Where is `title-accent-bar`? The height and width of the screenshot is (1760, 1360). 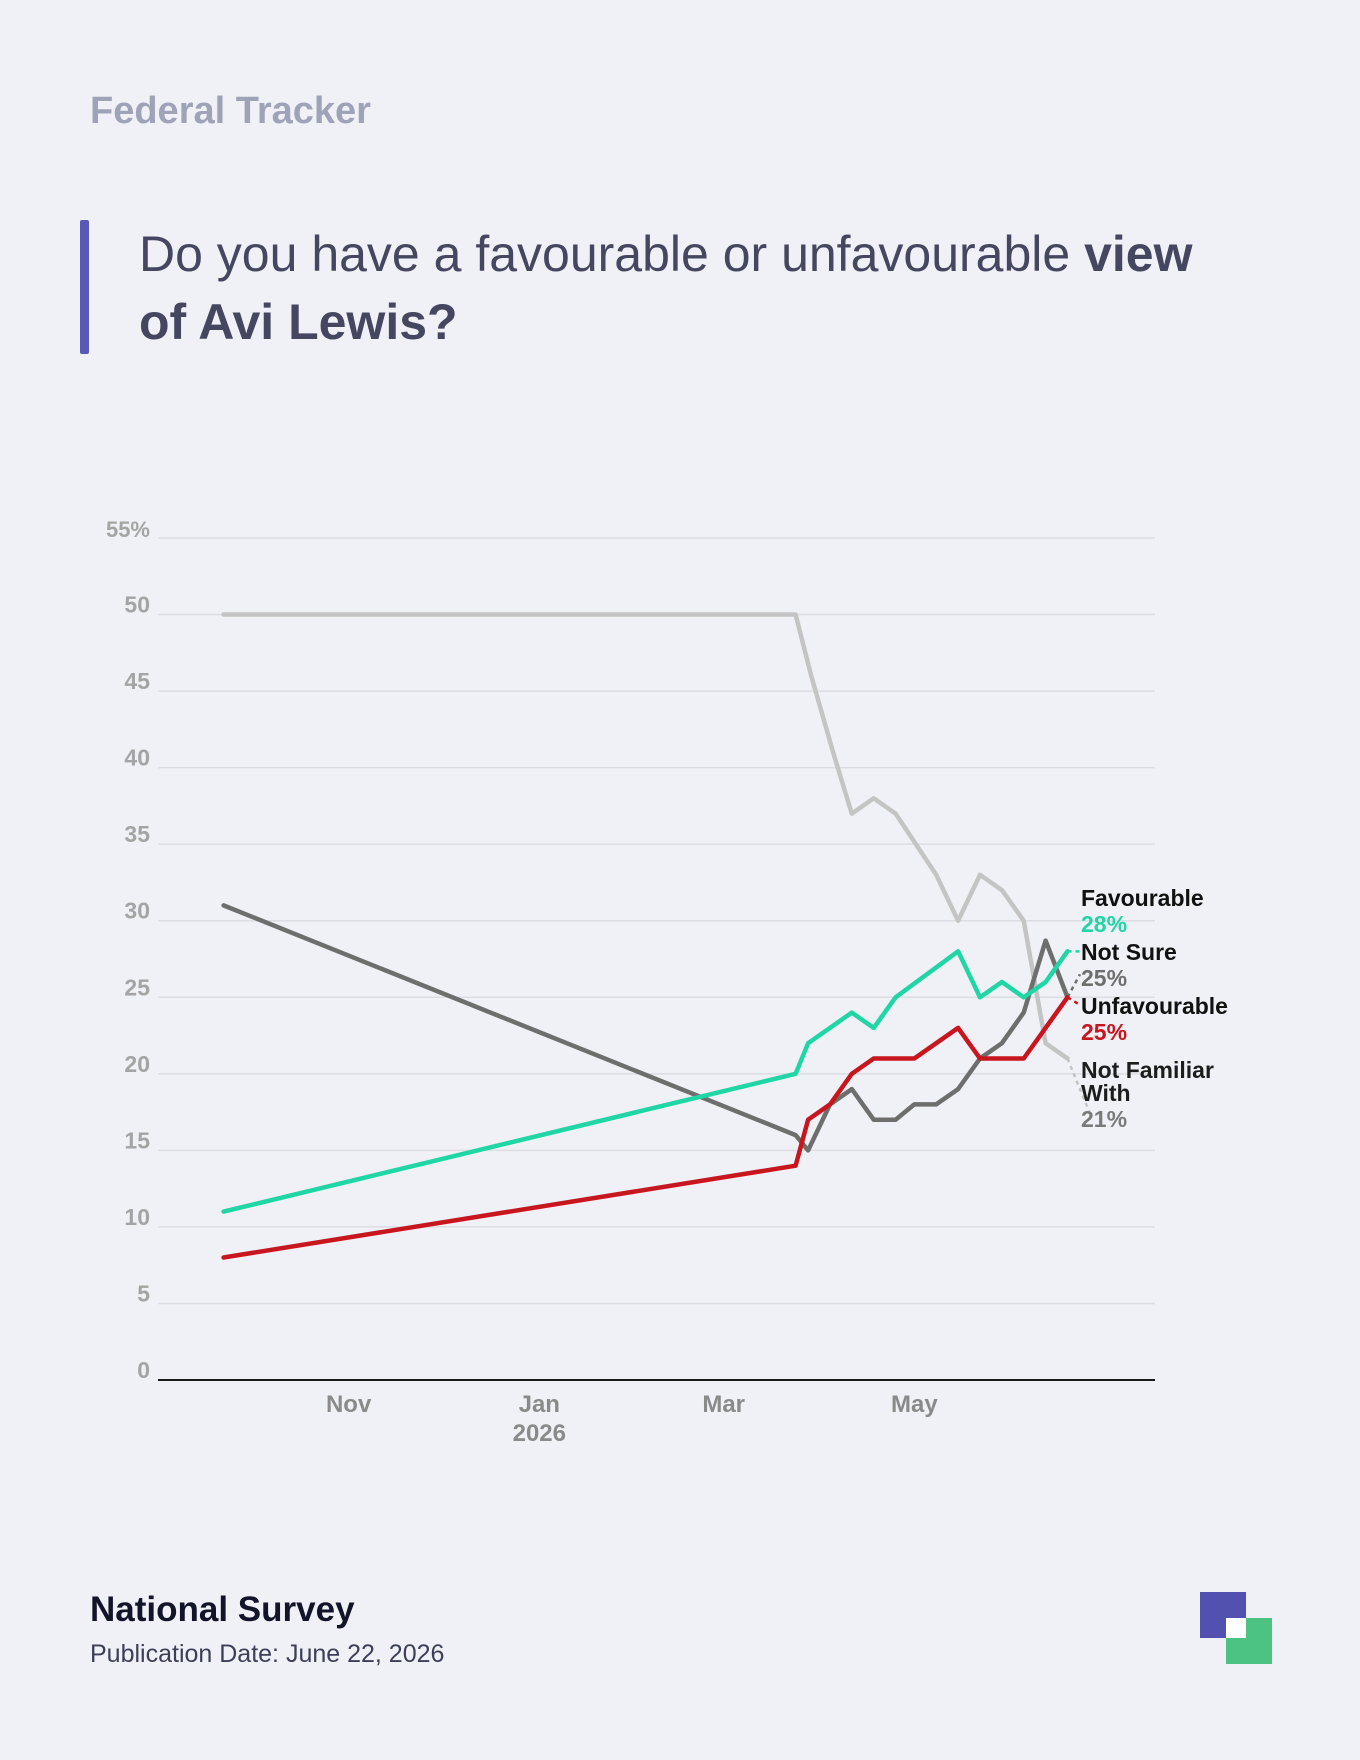
title-accent-bar is located at coordinates (84, 287).